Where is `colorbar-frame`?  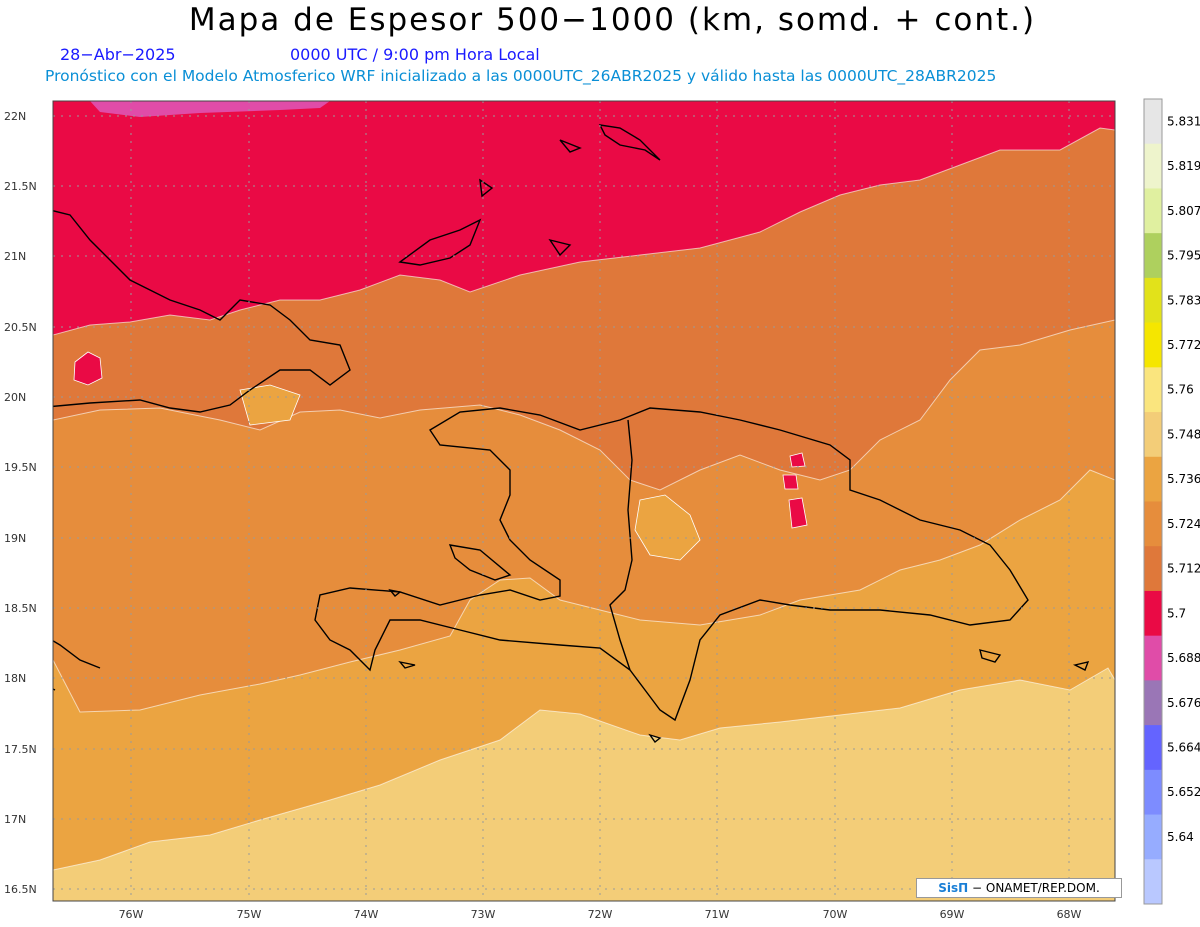
colorbar-frame is located at coordinates (1153, 501).